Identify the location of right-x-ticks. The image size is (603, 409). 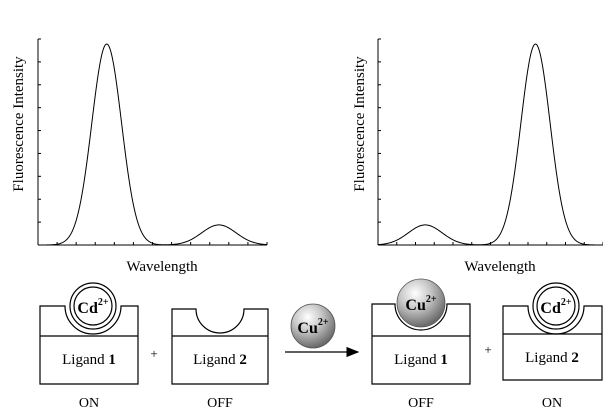
(490, 243).